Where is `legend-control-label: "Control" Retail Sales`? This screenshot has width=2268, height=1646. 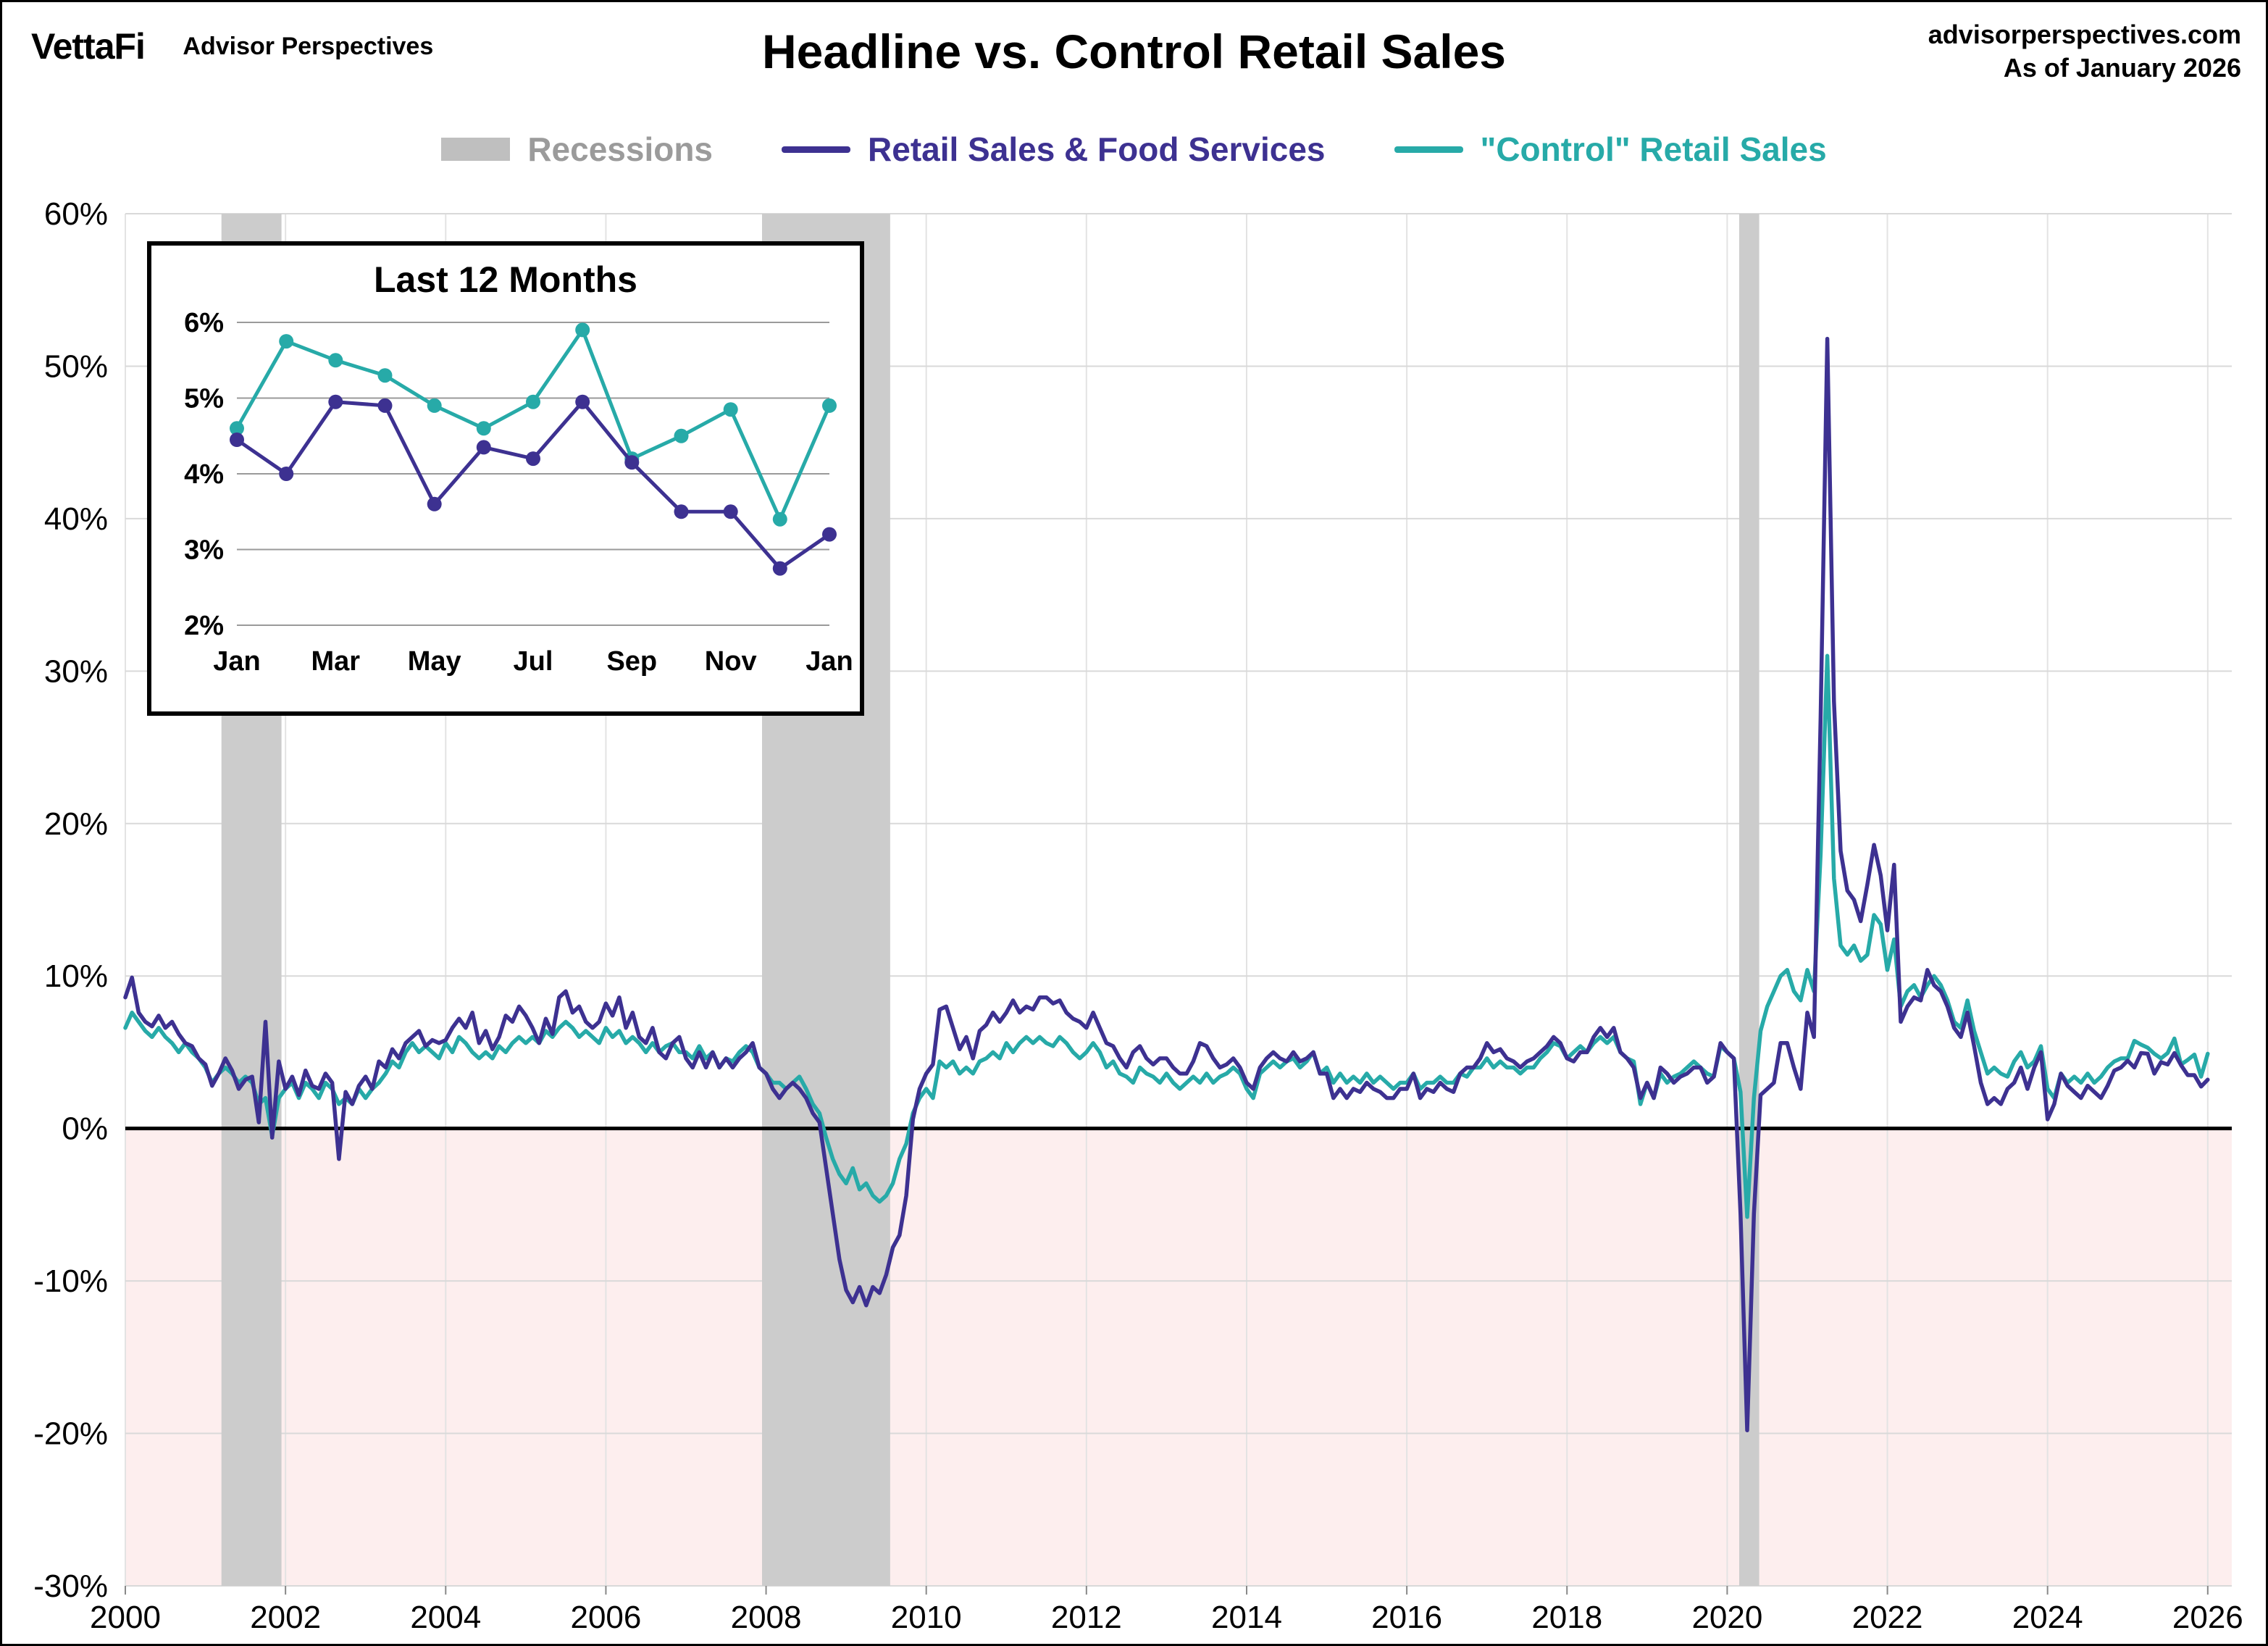
legend-control-label: "Control" Retail Sales is located at coordinates (1654, 149).